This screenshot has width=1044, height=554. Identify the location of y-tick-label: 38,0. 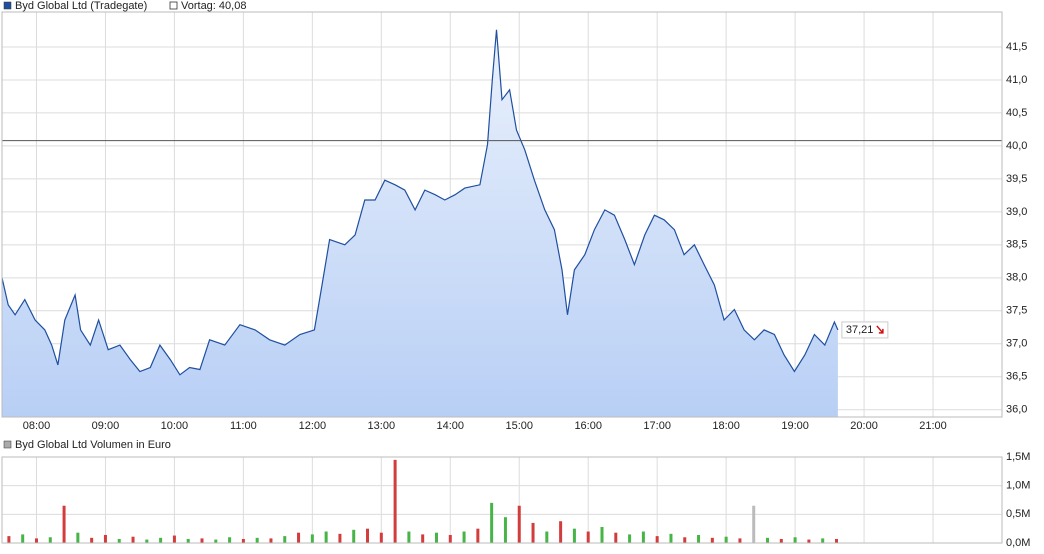
(1016, 278).